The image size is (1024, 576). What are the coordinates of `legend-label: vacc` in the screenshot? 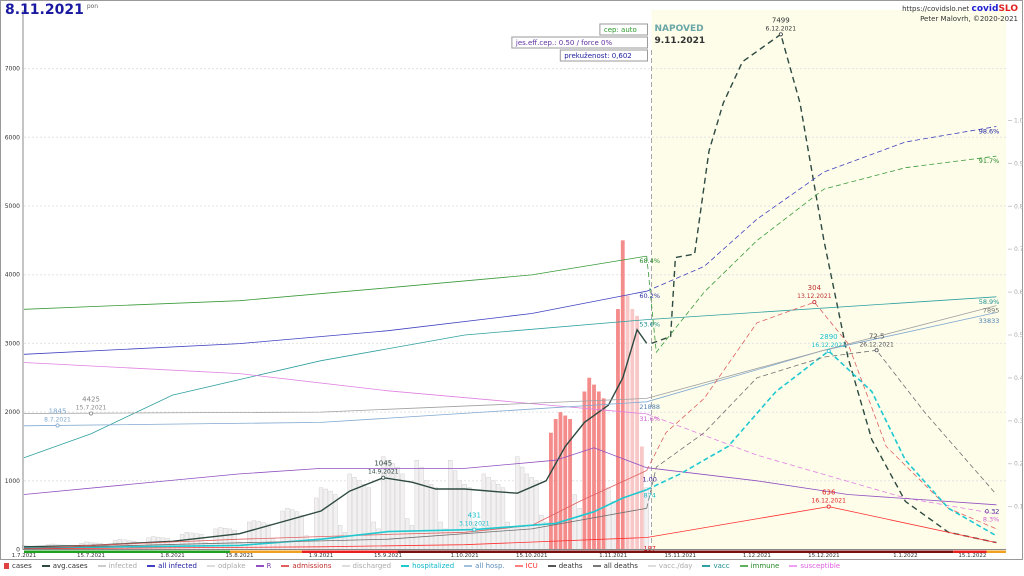 It's located at (721, 566).